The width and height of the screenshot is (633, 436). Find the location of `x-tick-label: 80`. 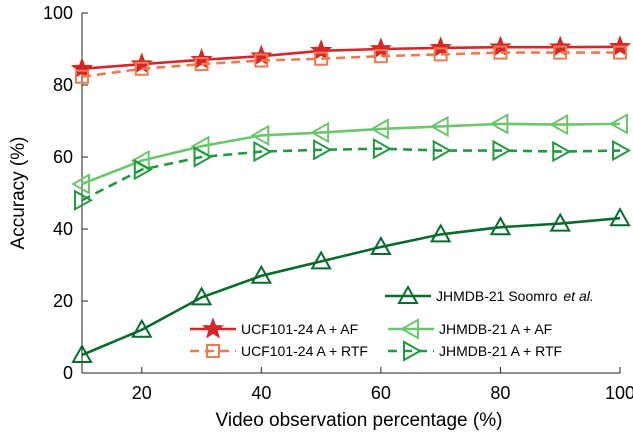

x-tick-label: 80 is located at coordinates (500, 393).